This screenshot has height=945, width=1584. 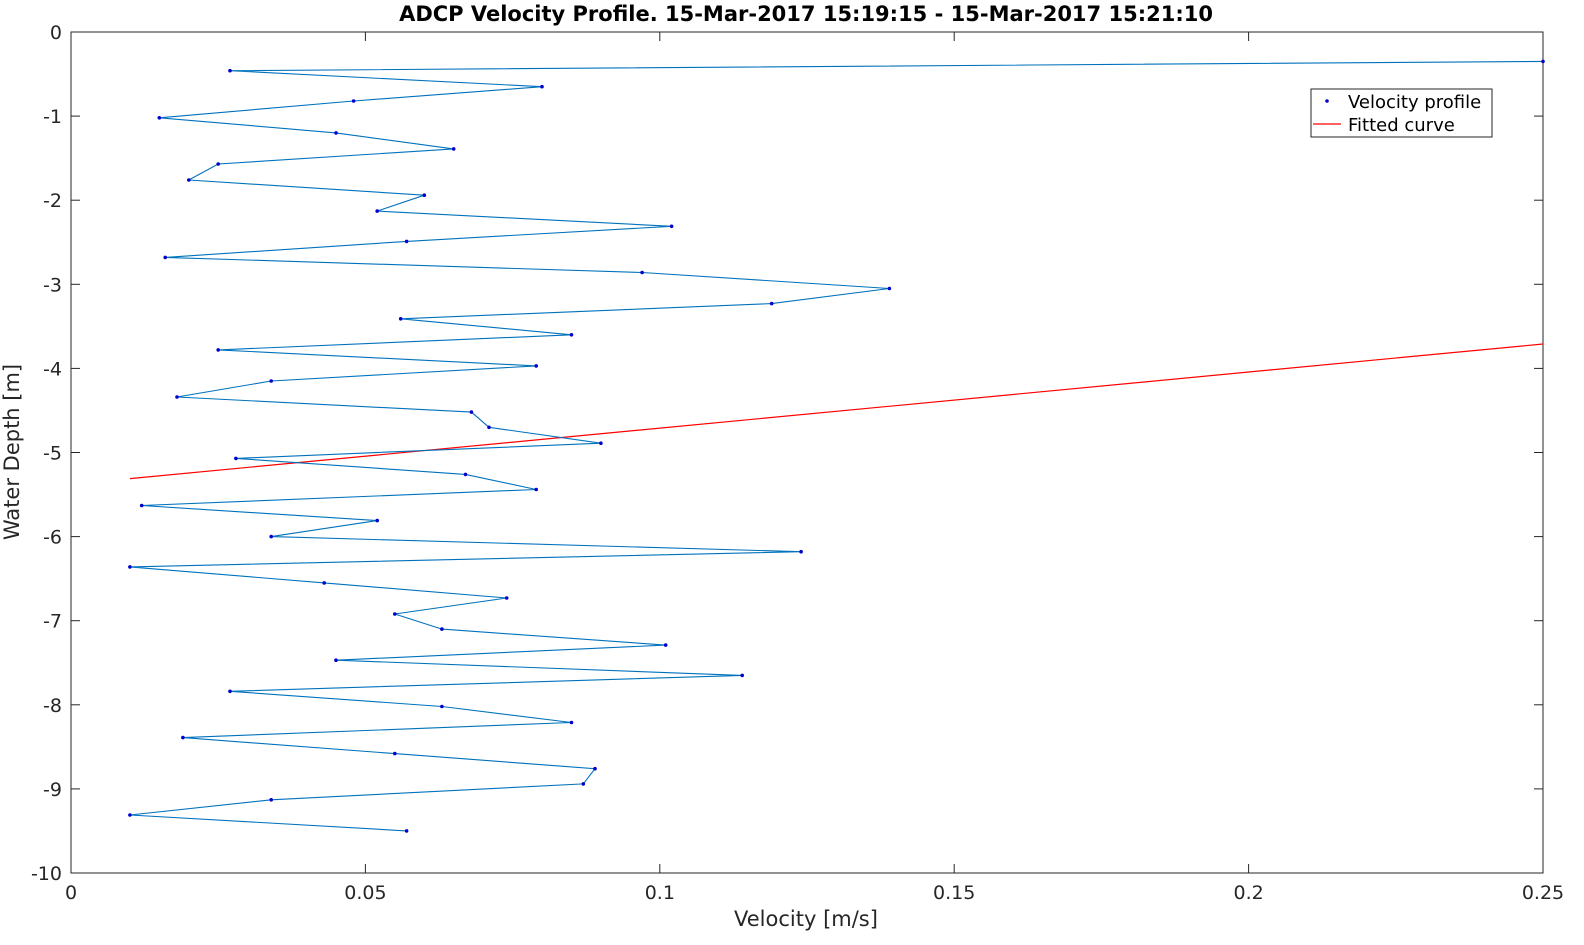 I want to click on y-tick-label: -2, so click(x=52, y=201).